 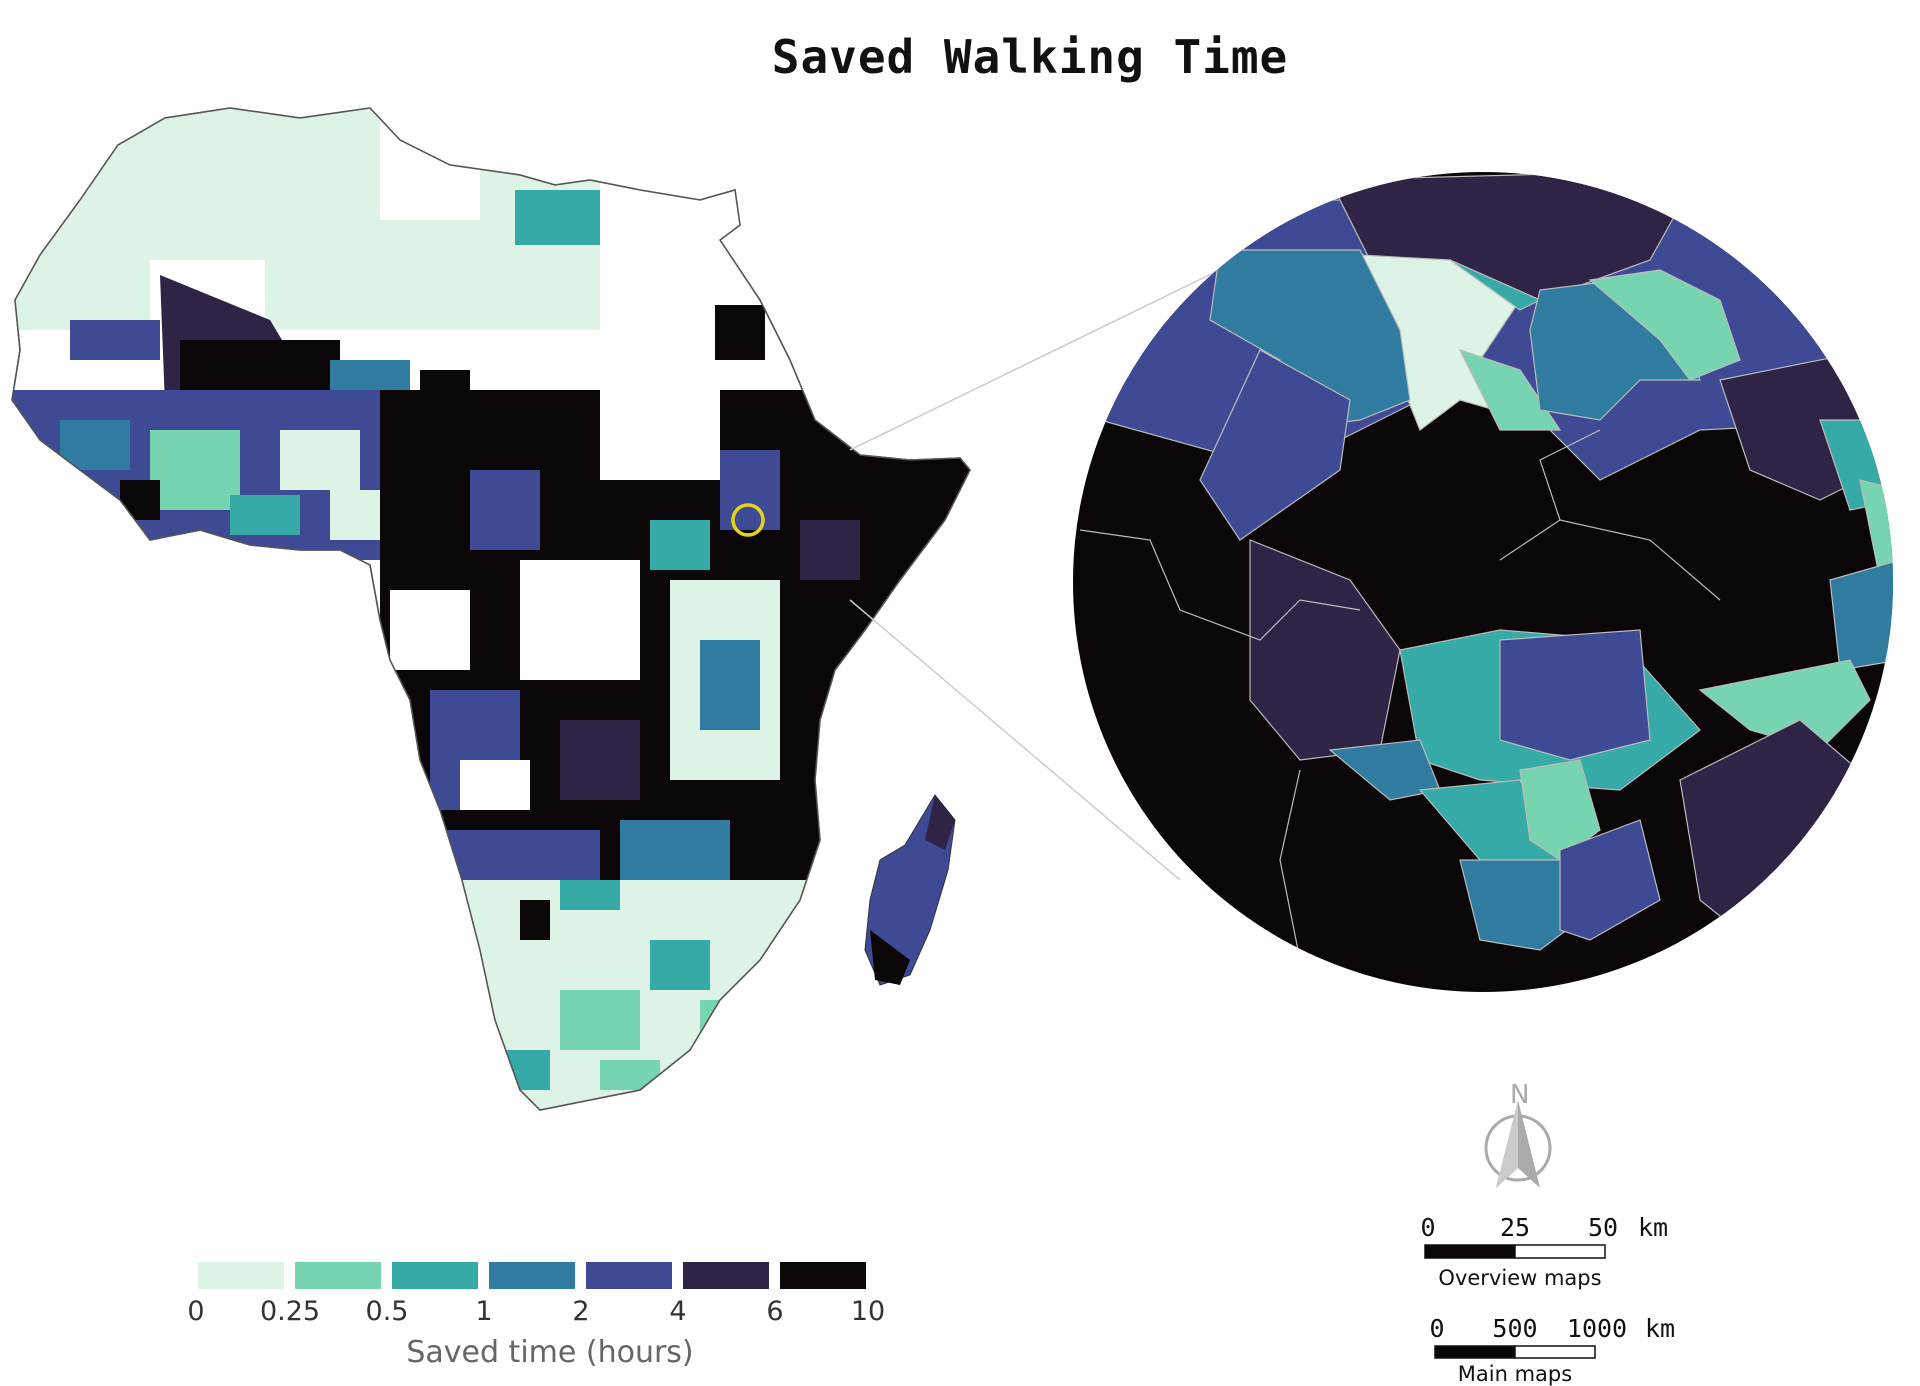 What do you see at coordinates (484, 1311) in the screenshot?
I see `legend-break-3: 1` at bounding box center [484, 1311].